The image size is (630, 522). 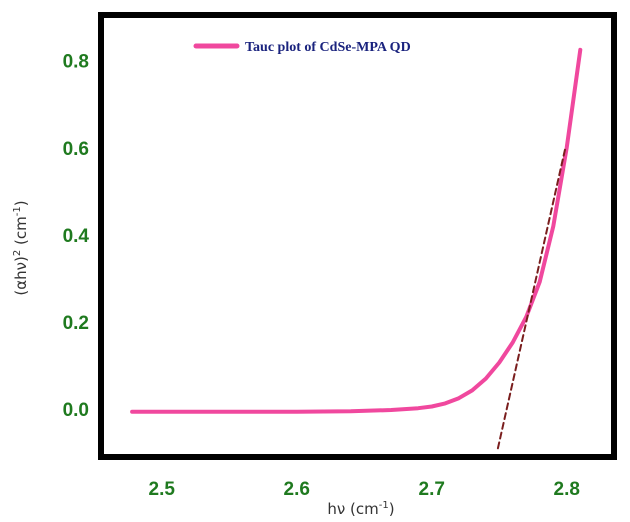 I want to click on tangent-extrapolation-line, so click(x=531, y=298).